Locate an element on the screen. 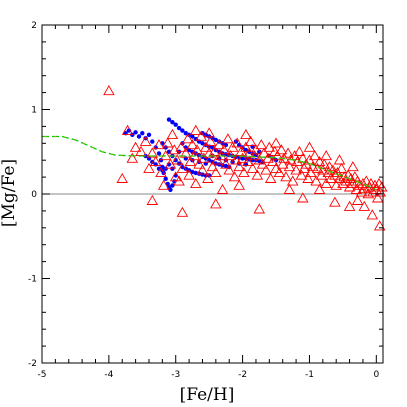  y-tick-label: -1 is located at coordinates (32, 280).